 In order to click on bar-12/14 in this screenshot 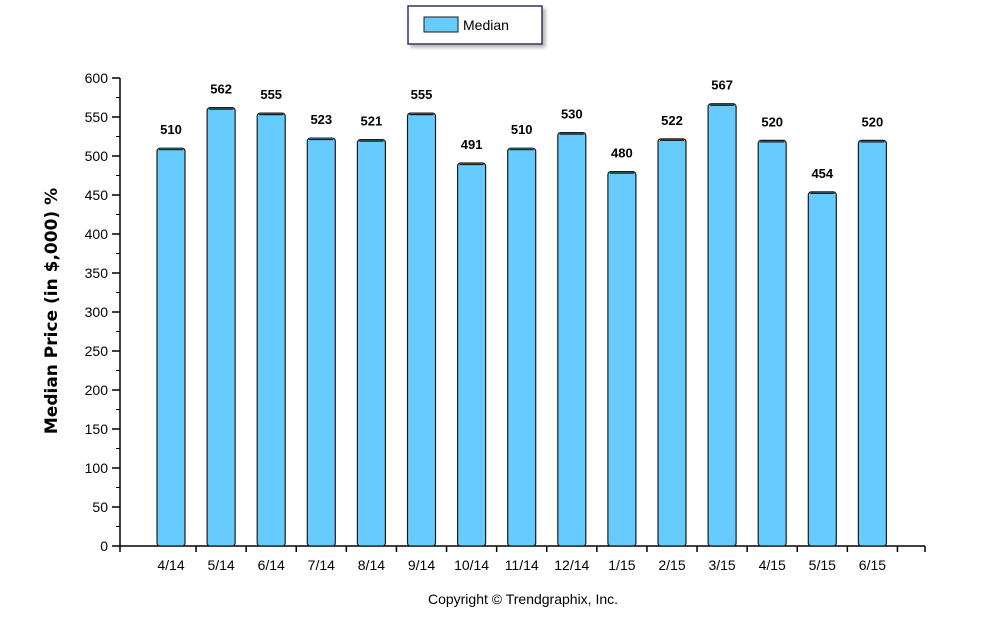, I will do `click(572, 339)`.